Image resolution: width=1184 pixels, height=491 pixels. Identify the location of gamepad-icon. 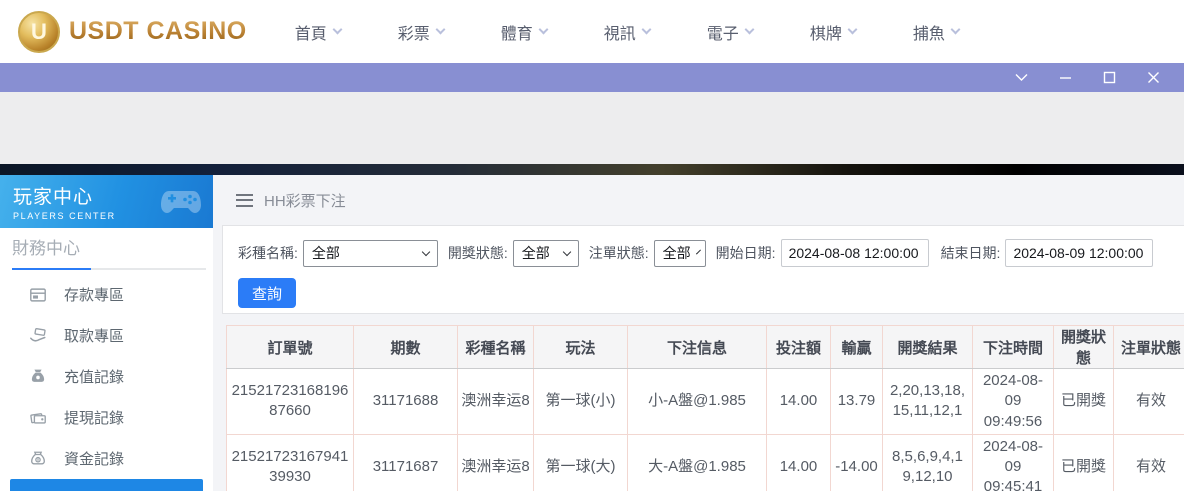
(181, 201).